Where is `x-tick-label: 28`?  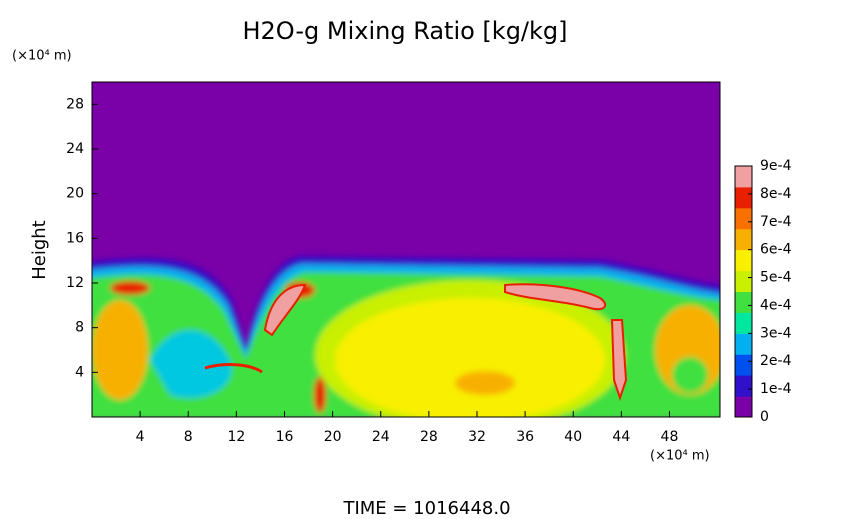
x-tick-label: 28 is located at coordinates (429, 437).